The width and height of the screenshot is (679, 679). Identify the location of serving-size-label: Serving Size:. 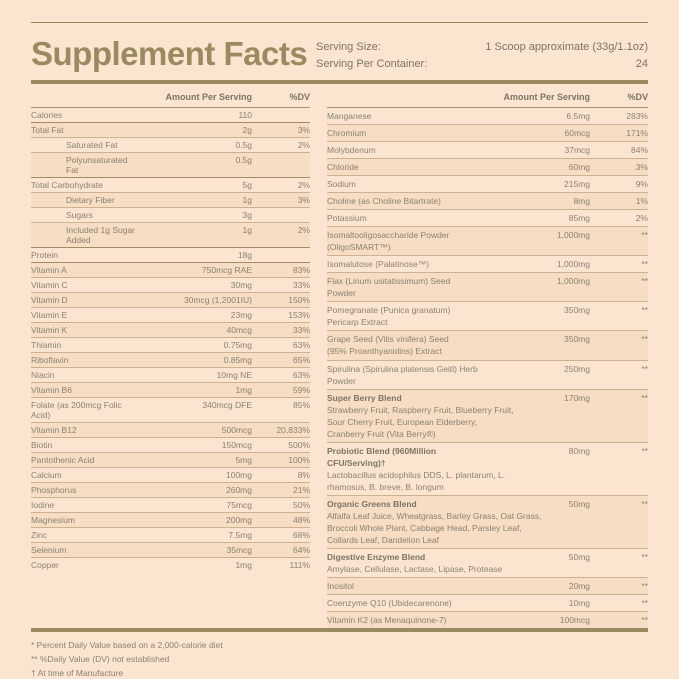
(348, 47).